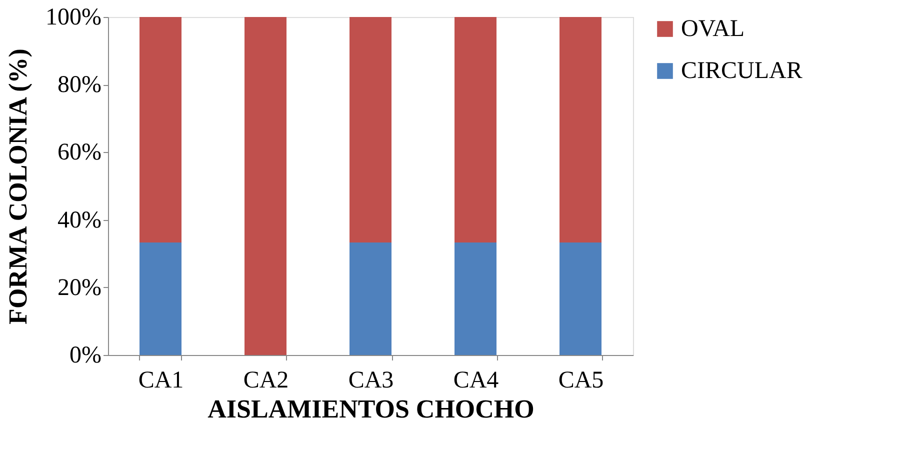 The image size is (905, 461). Describe the element at coordinates (581, 381) in the screenshot. I see `x-tick-label: CA5` at that location.